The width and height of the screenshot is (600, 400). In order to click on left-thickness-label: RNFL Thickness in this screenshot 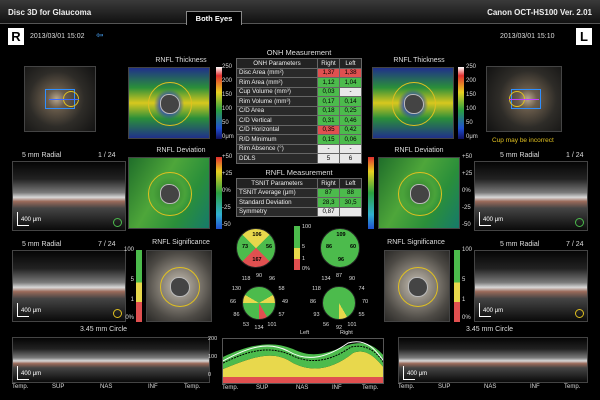, I will do `click(419, 60)`.